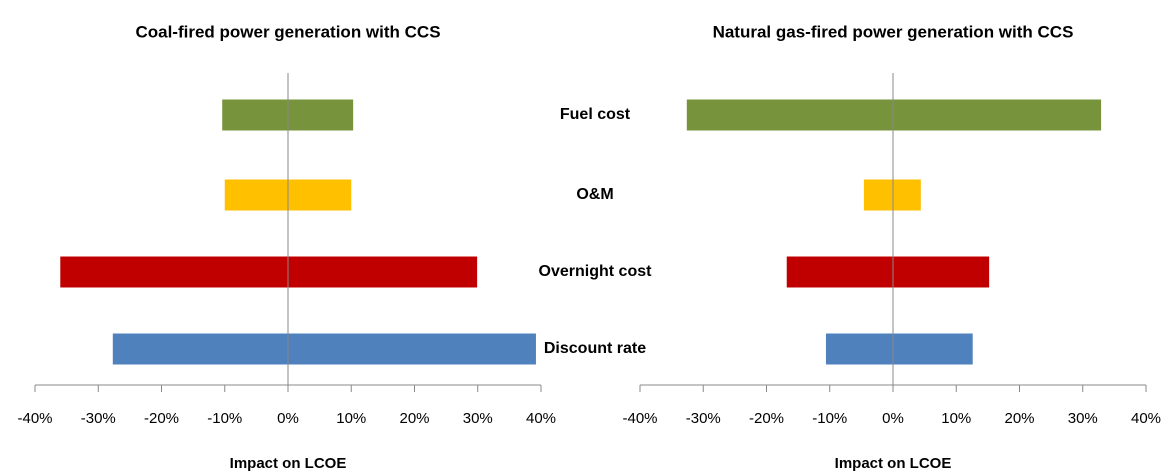 The height and width of the screenshot is (473, 1166). What do you see at coordinates (287, 31) in the screenshot?
I see `chart-title: Coal-fired power generation with CCS` at bounding box center [287, 31].